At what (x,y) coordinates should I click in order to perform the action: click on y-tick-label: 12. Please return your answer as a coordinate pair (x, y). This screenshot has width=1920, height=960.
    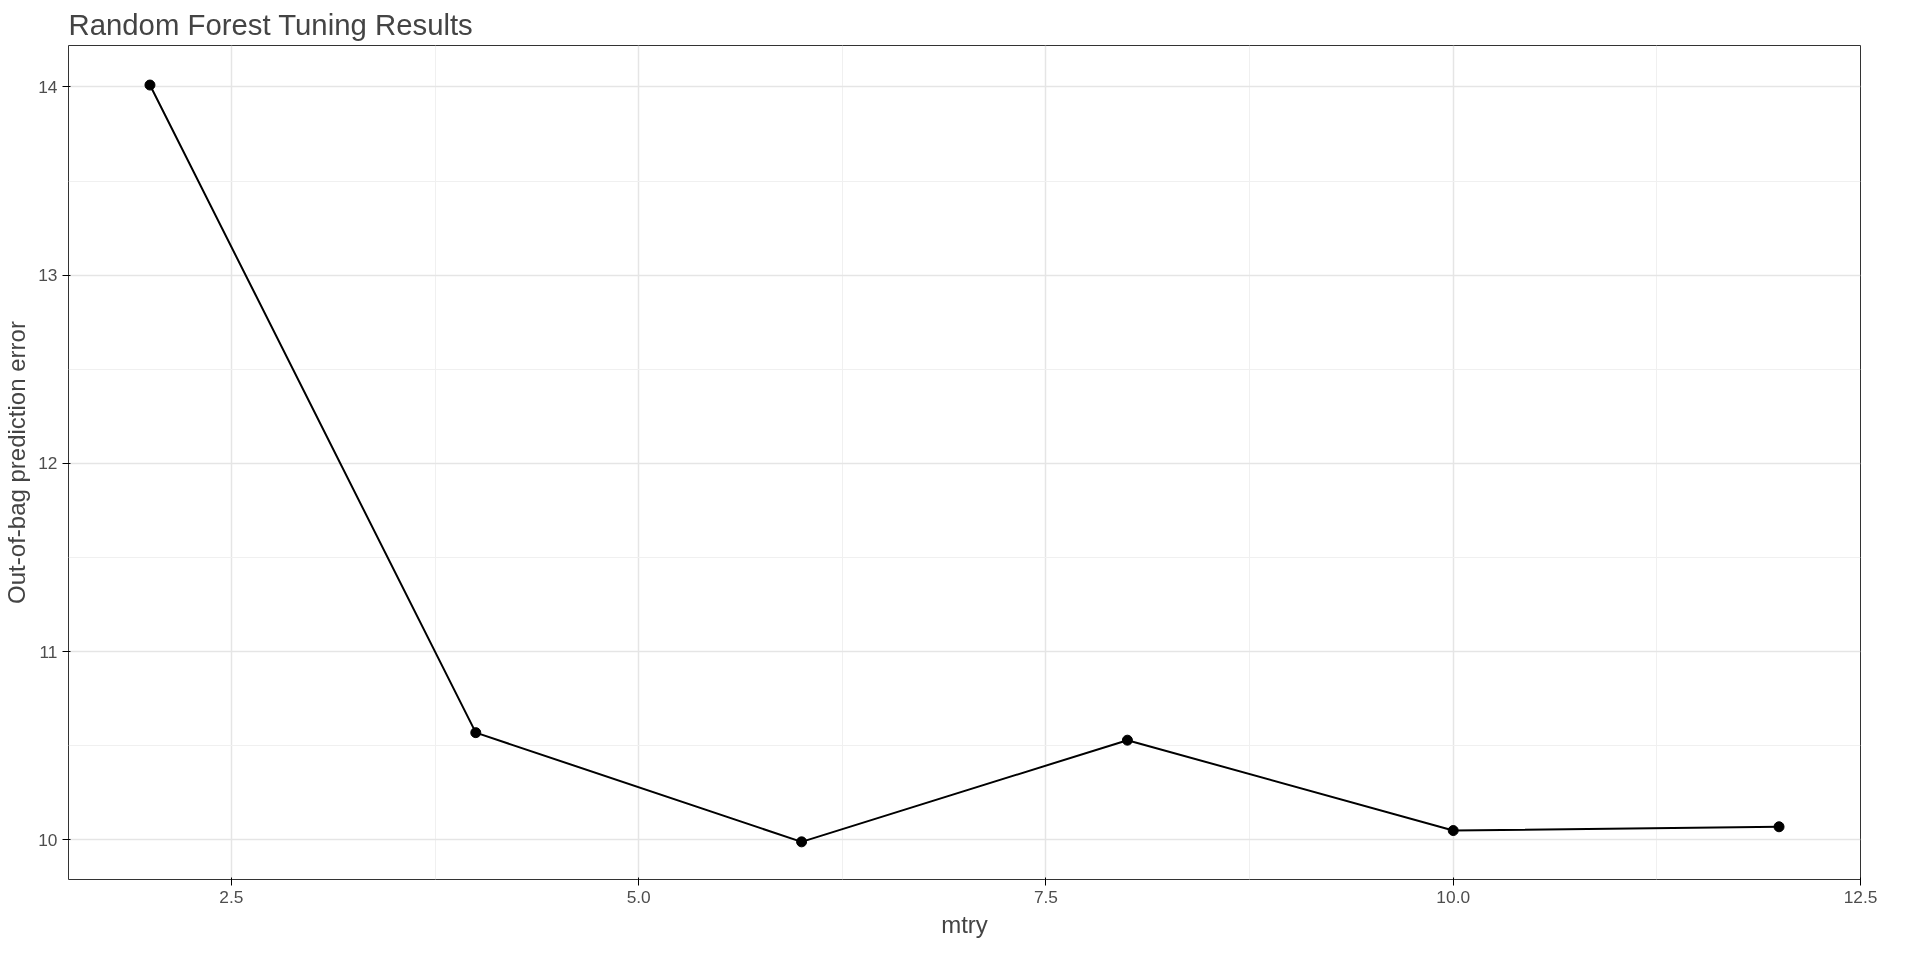
    Looking at the image, I should click on (48, 463).